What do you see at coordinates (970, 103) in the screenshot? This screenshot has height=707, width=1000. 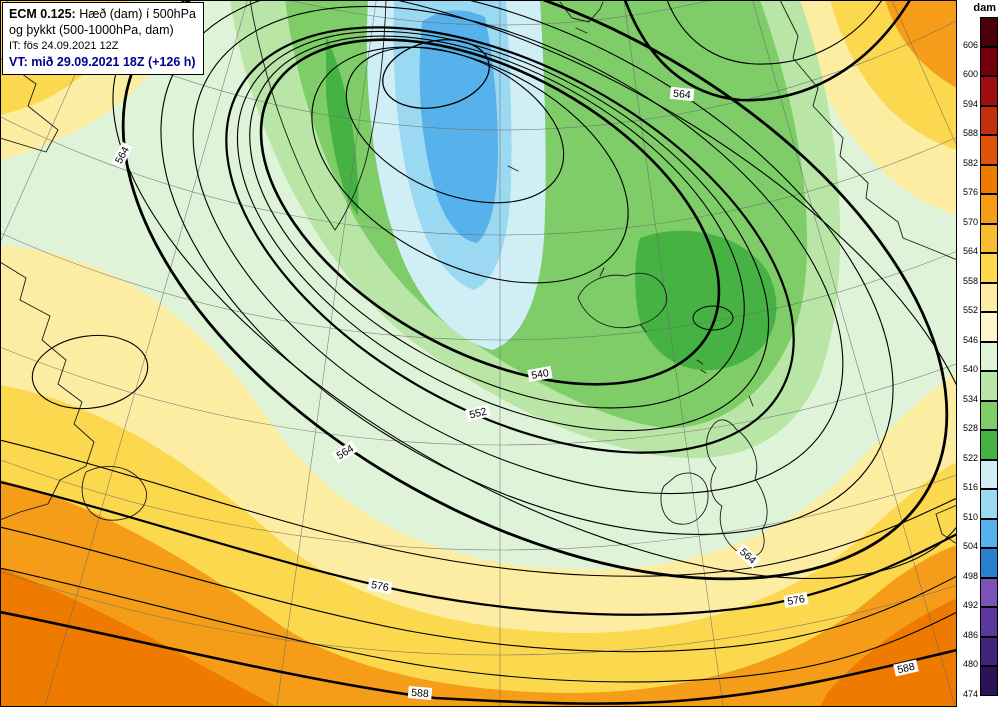 I see `legend-value: 594` at bounding box center [970, 103].